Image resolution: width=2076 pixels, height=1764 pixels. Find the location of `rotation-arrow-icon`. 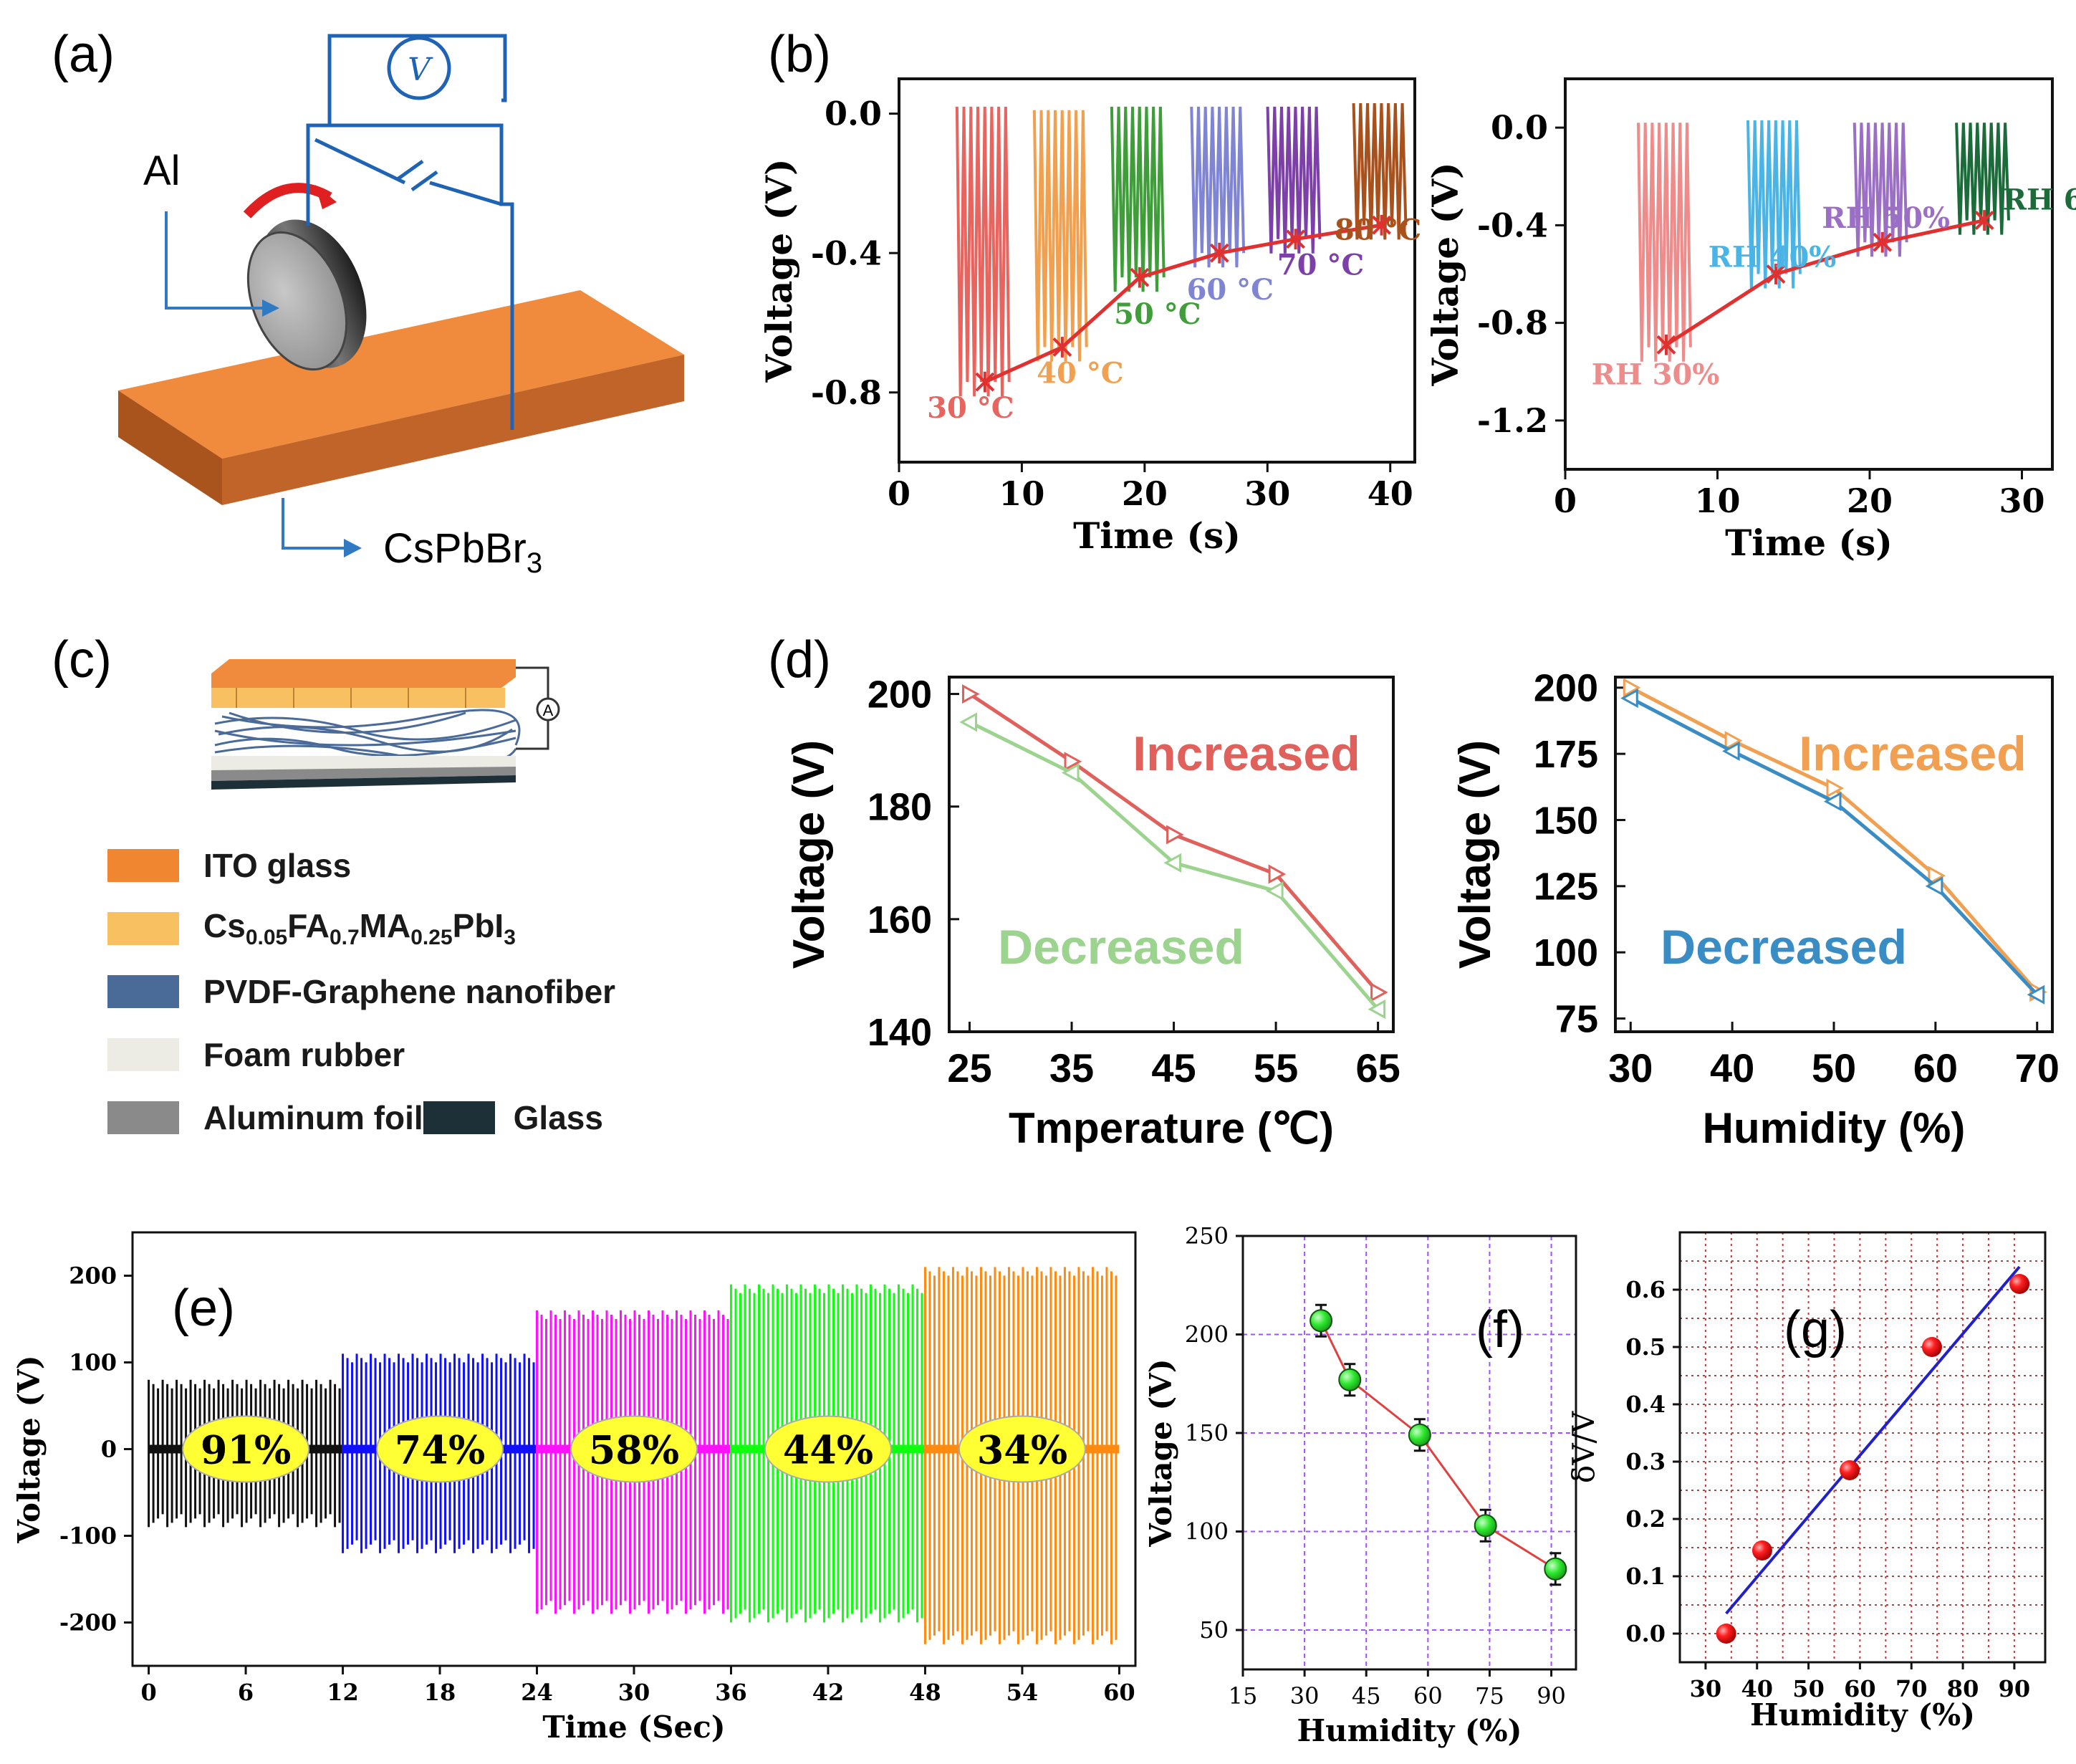

rotation-arrow-icon is located at coordinates (287, 201).